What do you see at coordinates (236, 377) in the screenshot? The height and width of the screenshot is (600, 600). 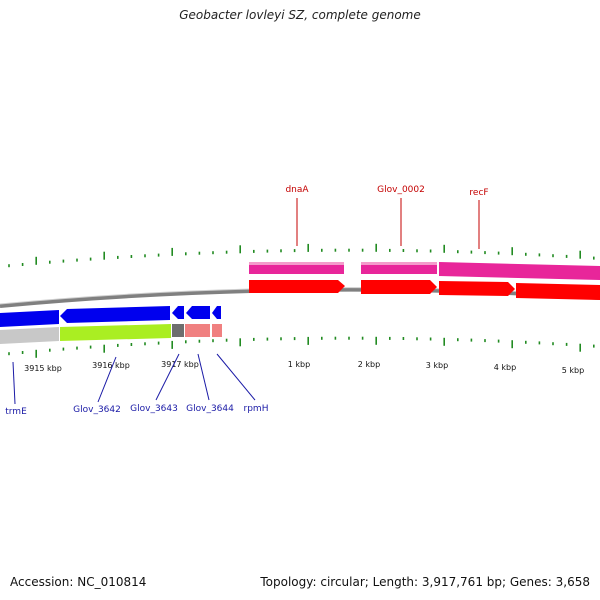 I see `leader-rpmH` at bounding box center [236, 377].